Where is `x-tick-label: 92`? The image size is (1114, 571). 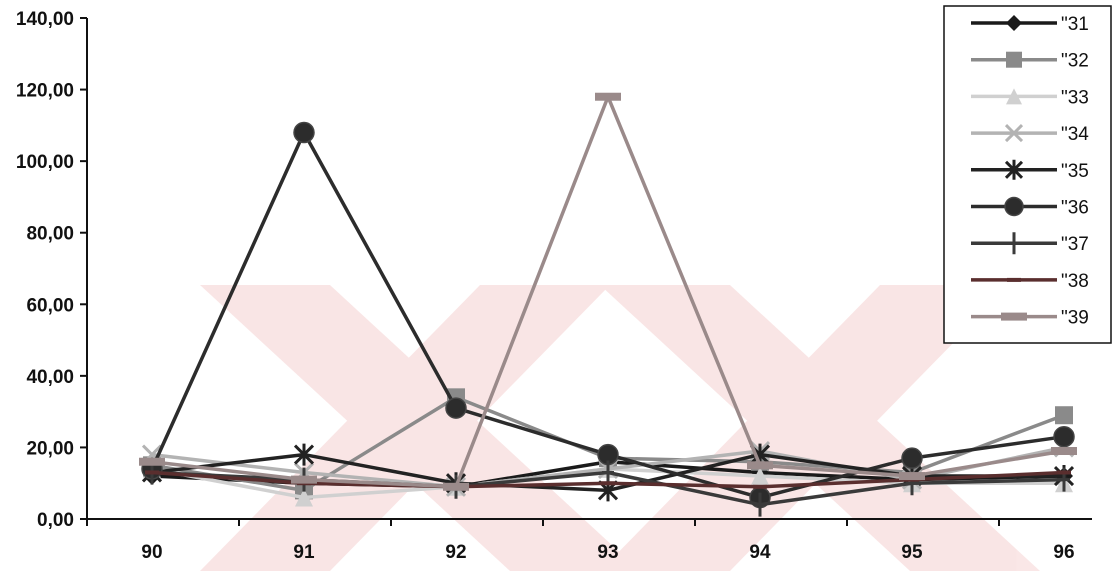
x-tick-label: 92 is located at coordinates (455, 552).